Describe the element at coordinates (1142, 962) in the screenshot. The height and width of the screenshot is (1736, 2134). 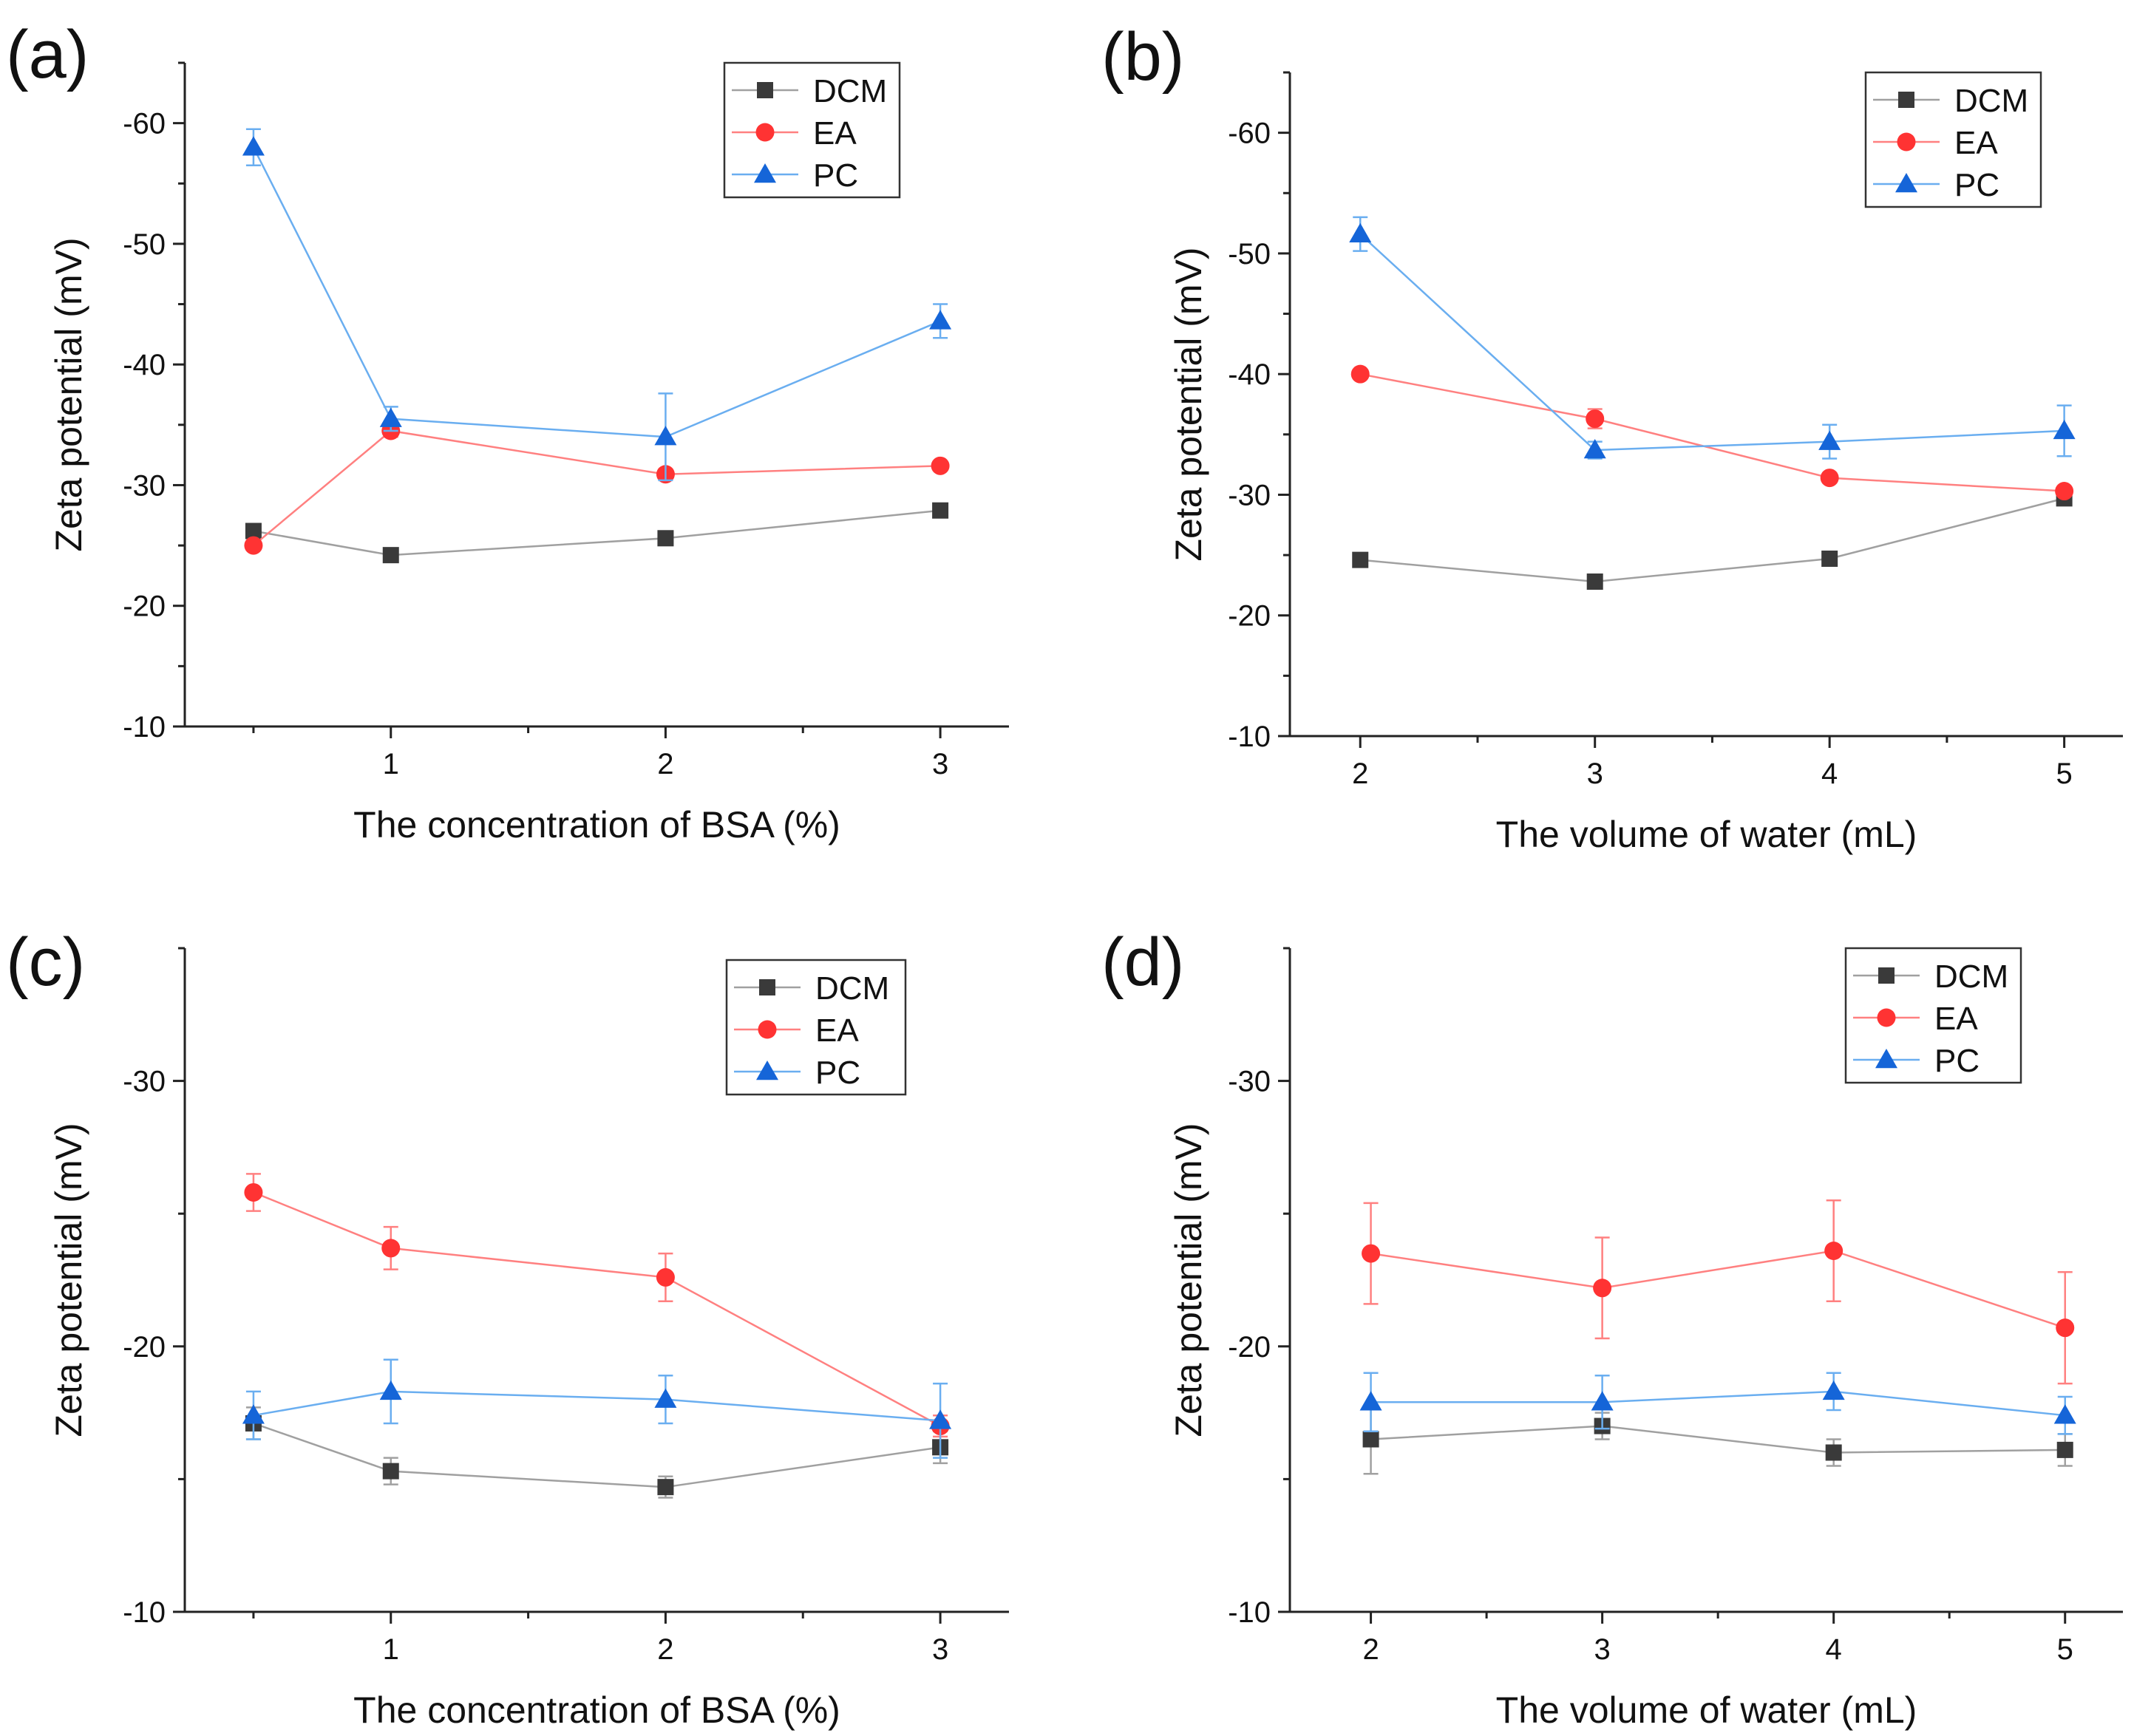
I see `panel-label: (d)` at that location.